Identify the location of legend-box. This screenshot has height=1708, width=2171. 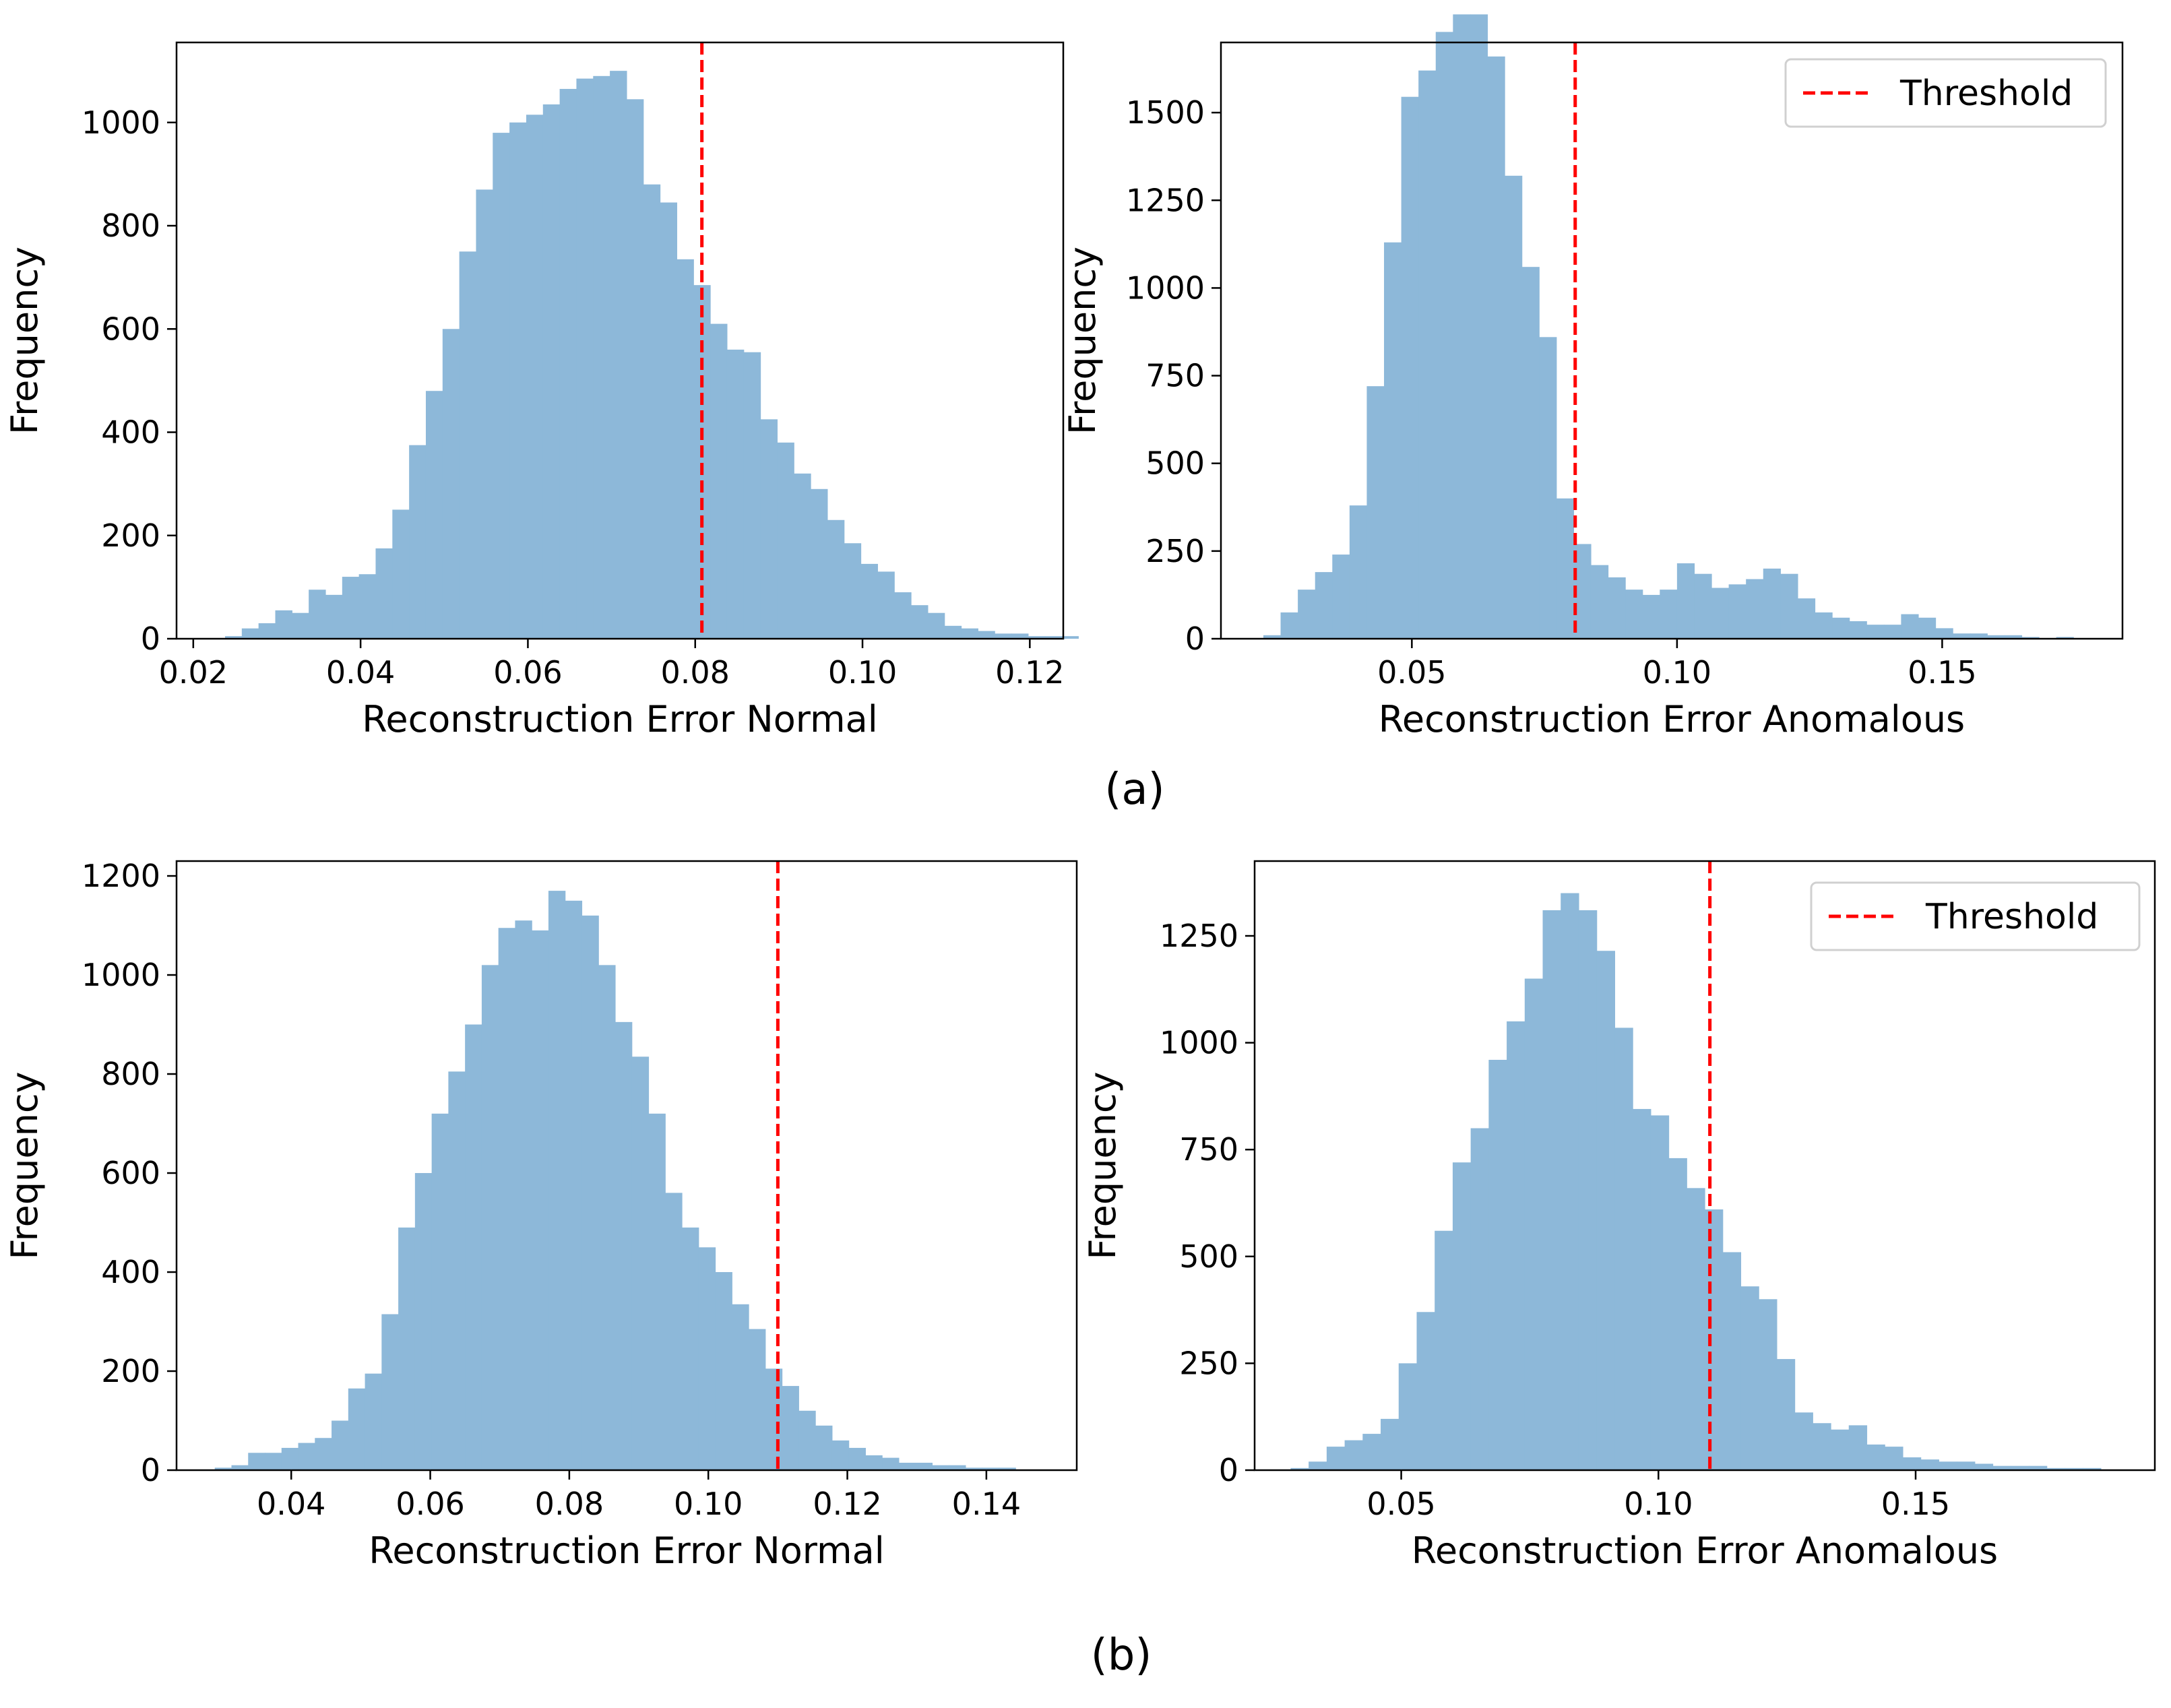
(1946, 93).